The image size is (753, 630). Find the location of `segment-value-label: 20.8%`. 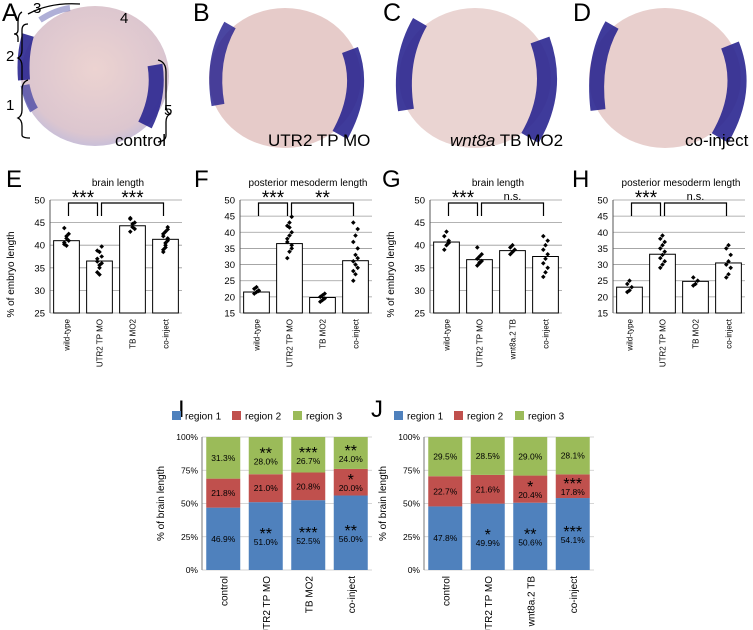

segment-value-label: 20.8% is located at coordinates (308, 486).